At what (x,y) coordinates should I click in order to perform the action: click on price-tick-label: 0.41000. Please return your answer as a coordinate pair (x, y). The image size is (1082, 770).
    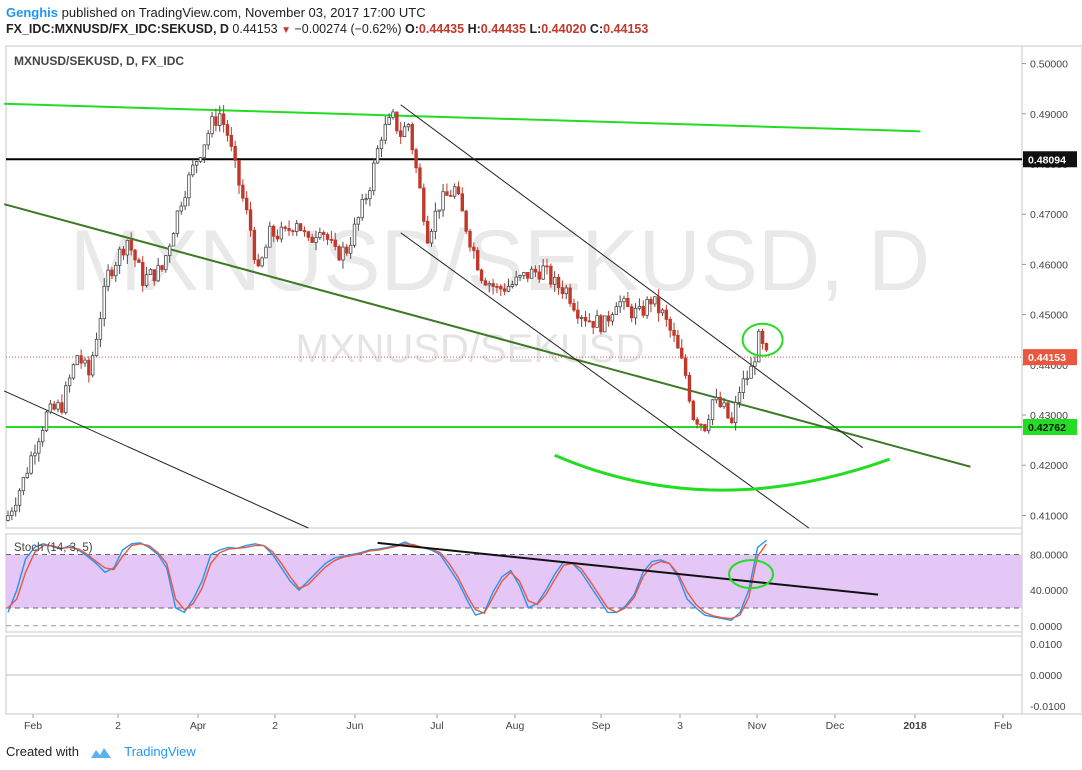
    Looking at the image, I should click on (1049, 516).